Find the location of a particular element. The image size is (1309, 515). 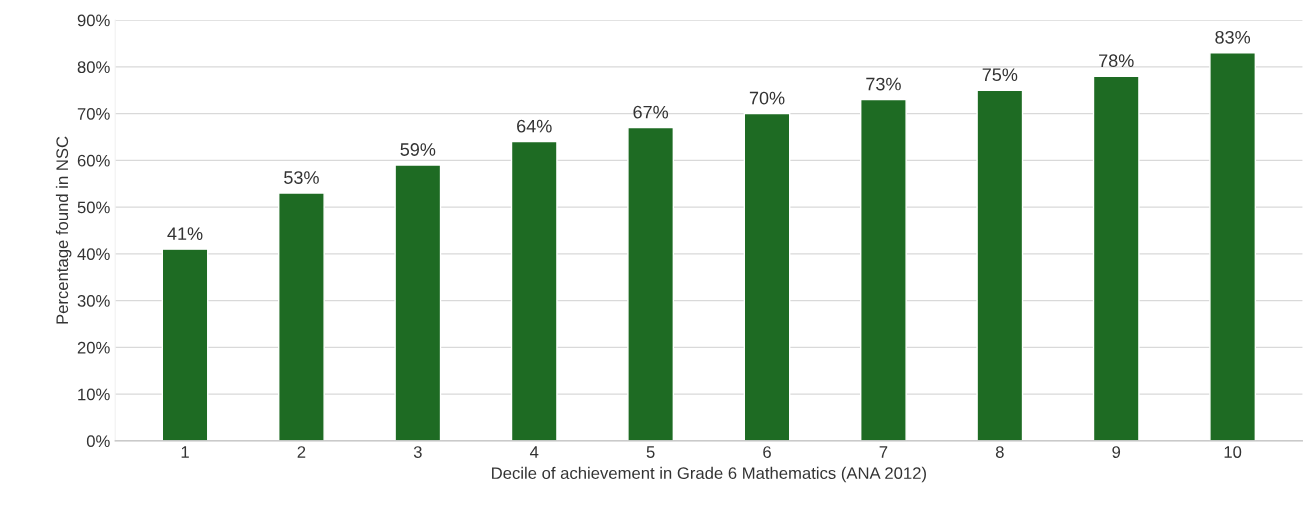

x-tick-label: 3 is located at coordinates (417, 452).